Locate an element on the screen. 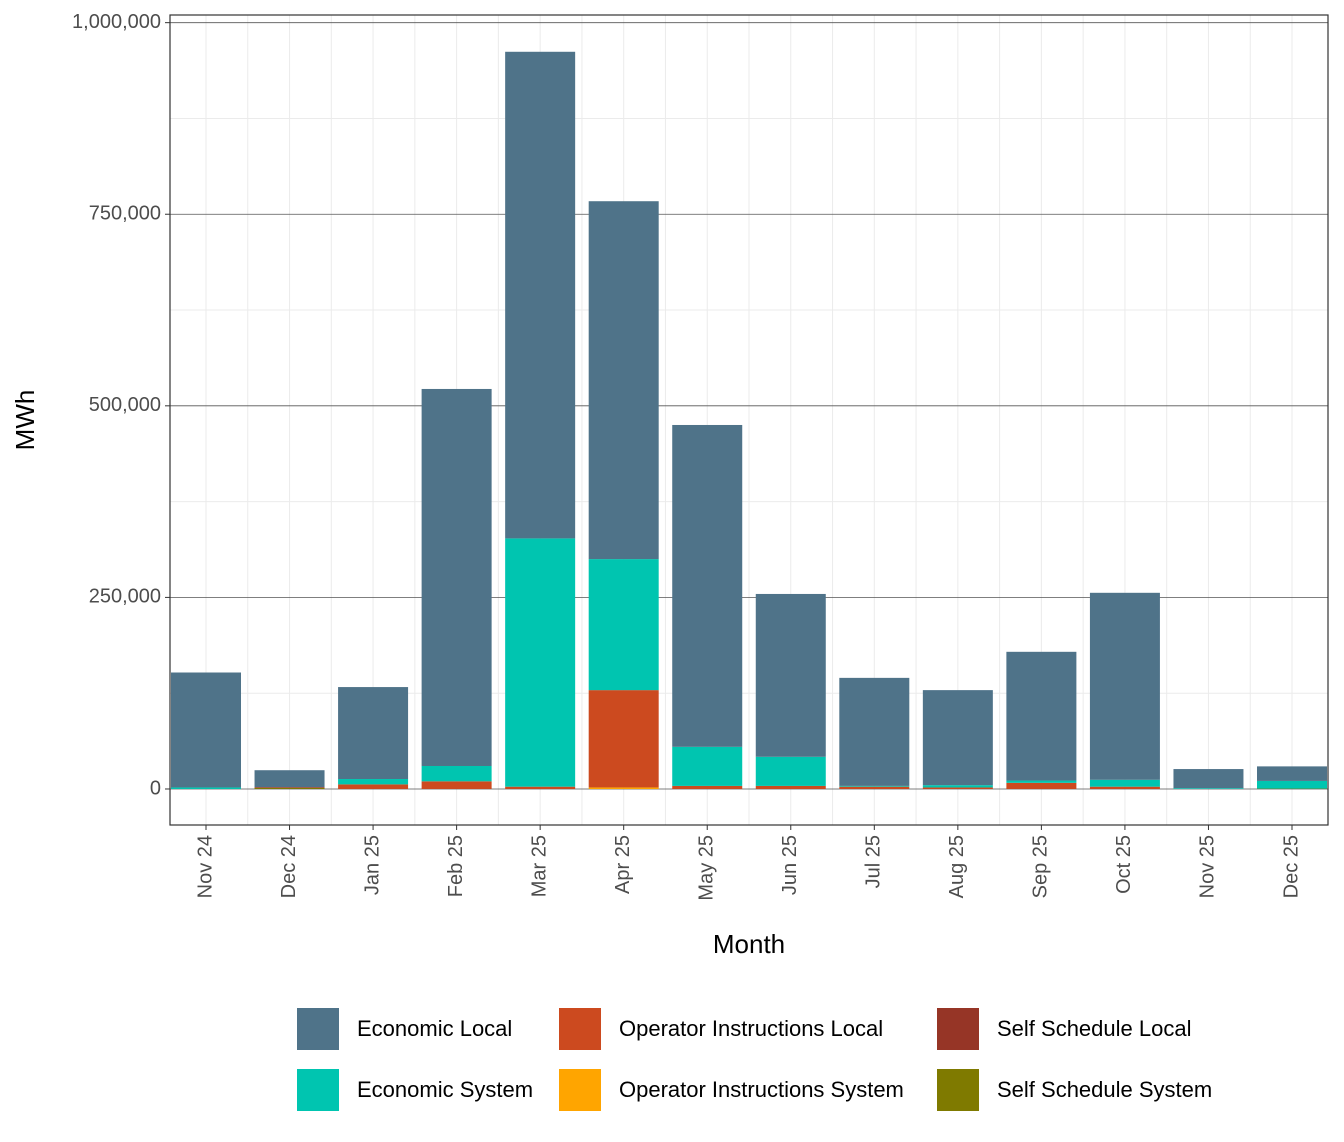 The height and width of the screenshot is (1142, 1344). x-tick-label: Dec 24 is located at coordinates (289, 866).